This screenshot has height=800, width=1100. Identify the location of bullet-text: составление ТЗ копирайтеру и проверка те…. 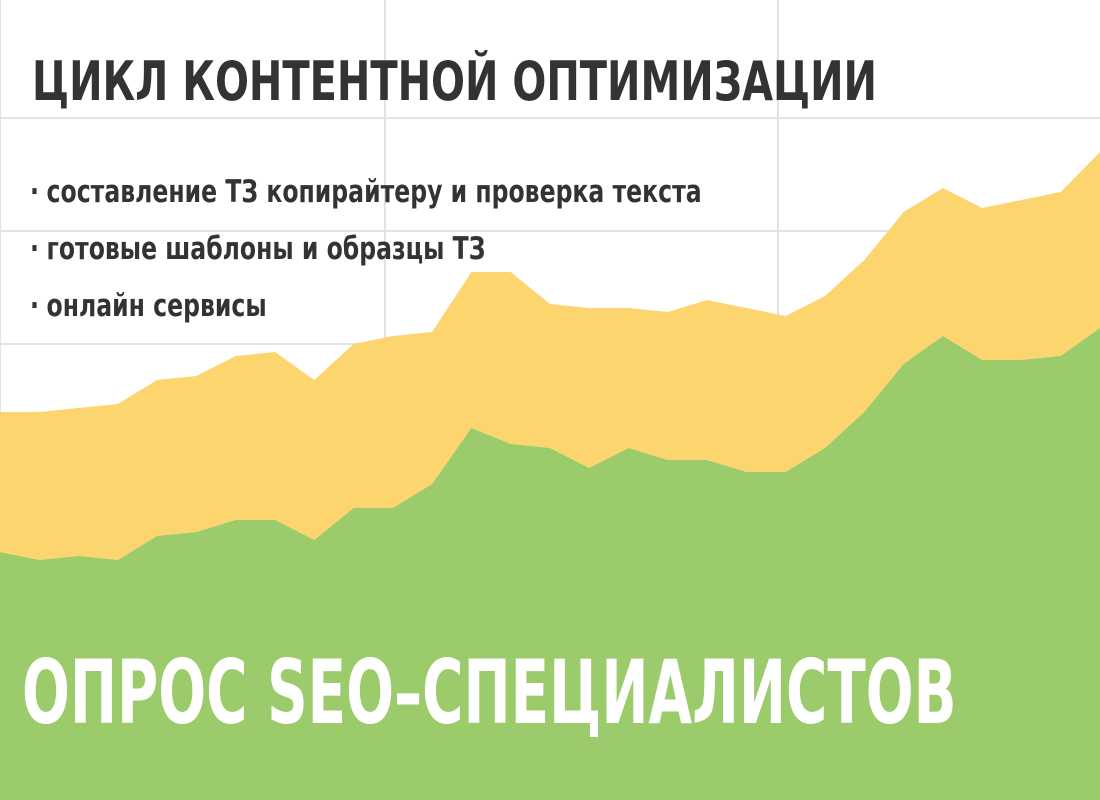
(374, 192).